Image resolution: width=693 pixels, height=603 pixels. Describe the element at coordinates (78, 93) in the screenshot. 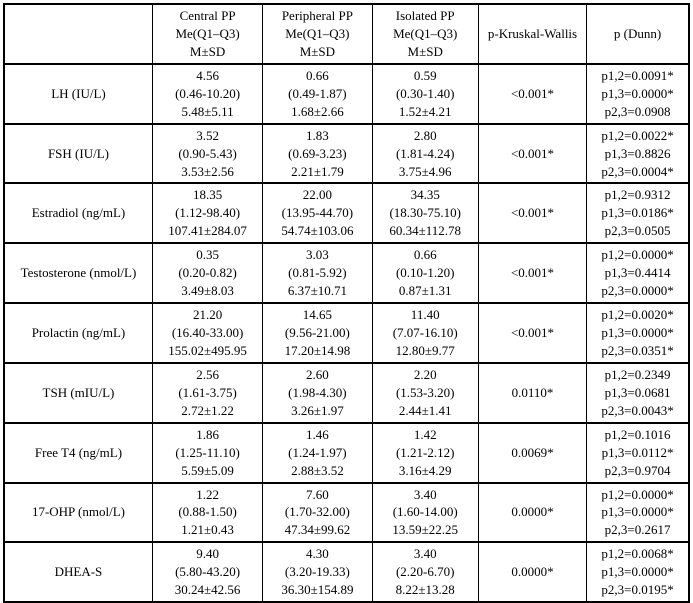

I see `parameter-label: LH (IU/L)` at that location.